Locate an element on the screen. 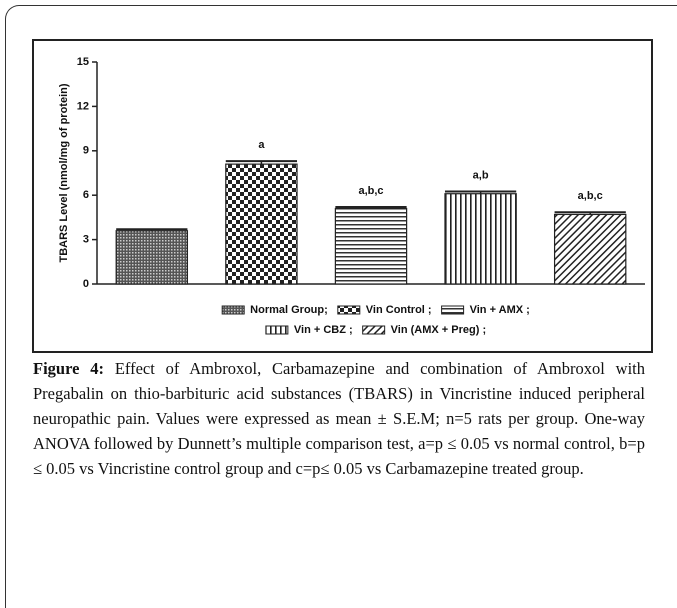  legend-label: Vin + CBZ ; is located at coordinates (323, 330).